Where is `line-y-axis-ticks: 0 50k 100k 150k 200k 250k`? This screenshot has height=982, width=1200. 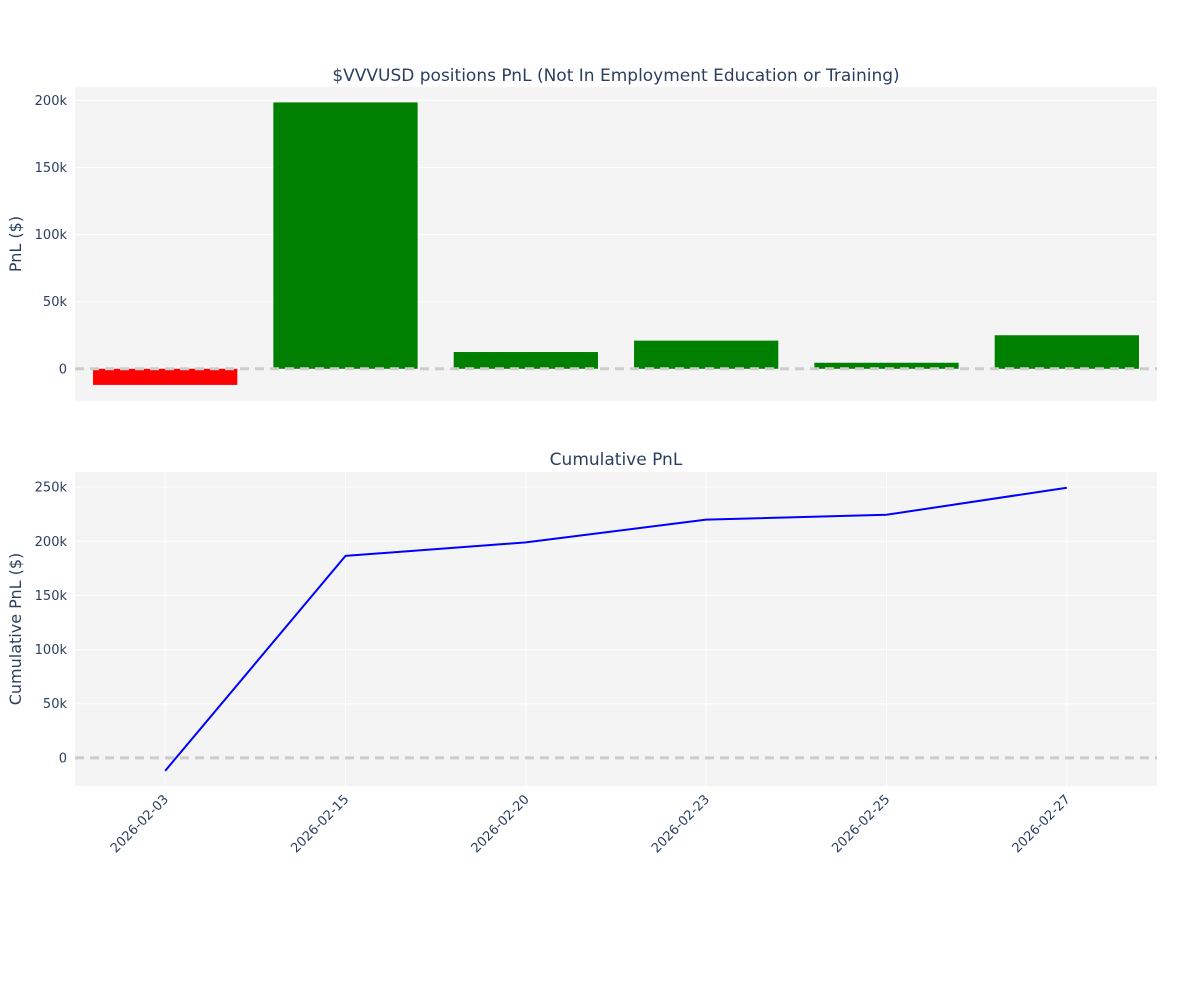 line-y-axis-ticks: 0 50k 100k 150k 200k 250k is located at coordinates (51, 624).